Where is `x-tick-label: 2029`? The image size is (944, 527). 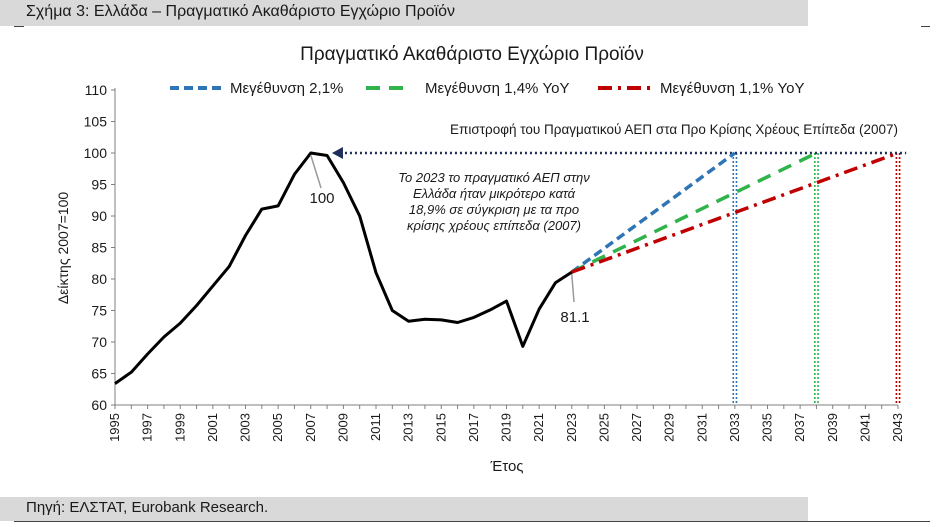 x-tick-label: 2029 is located at coordinates (669, 427).